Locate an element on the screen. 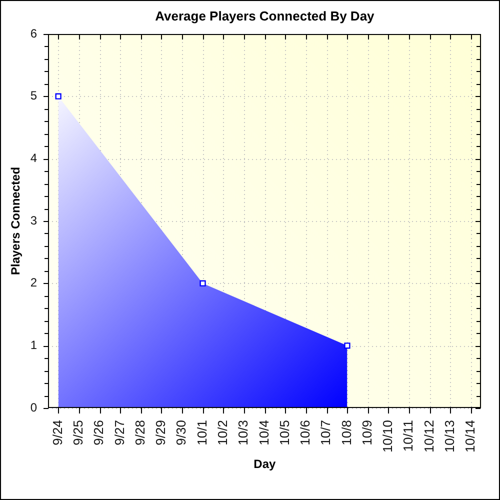  x-tick-label: 9/25 is located at coordinates (78, 433).